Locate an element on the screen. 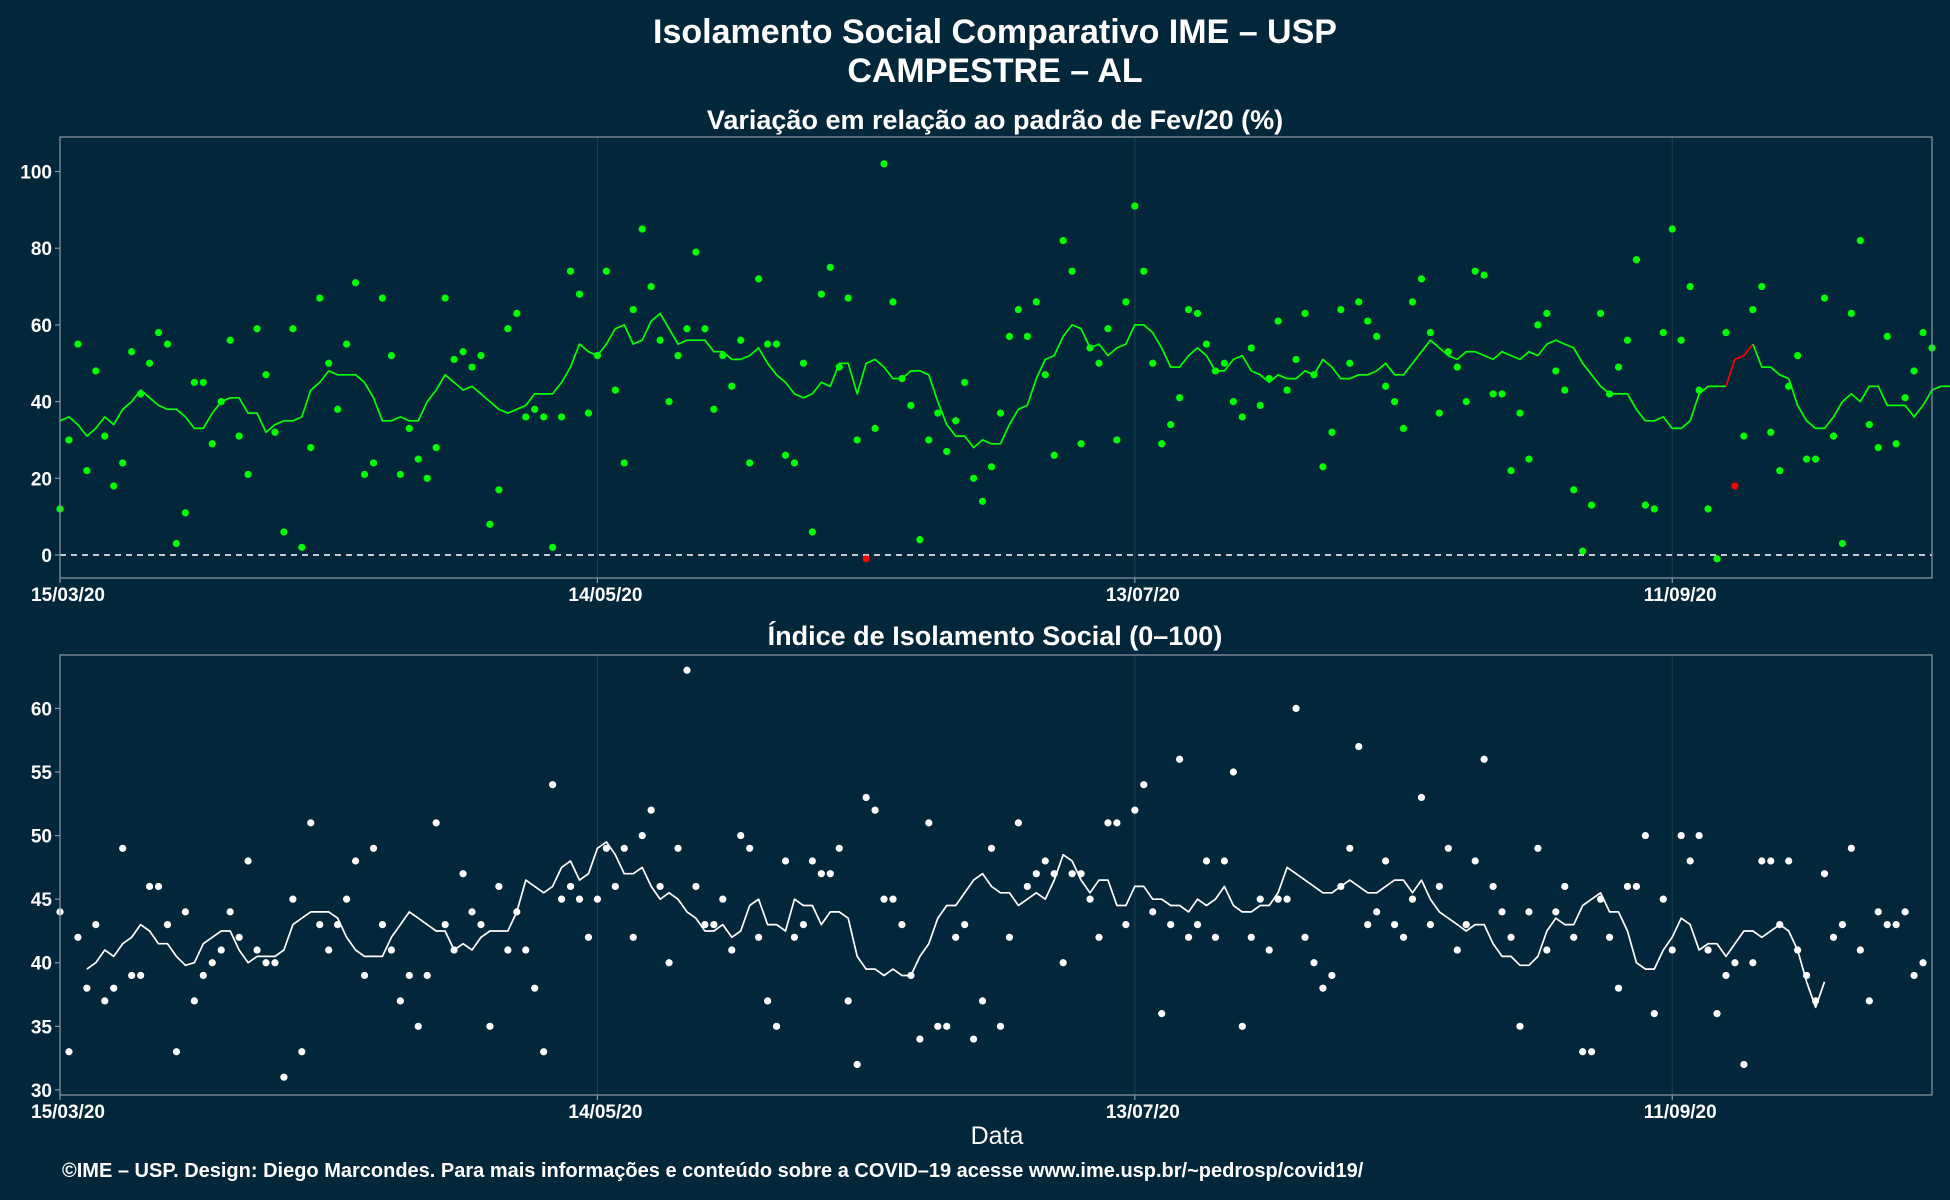  variation-xtick-label: 11/09/20 is located at coordinates (1680, 595).